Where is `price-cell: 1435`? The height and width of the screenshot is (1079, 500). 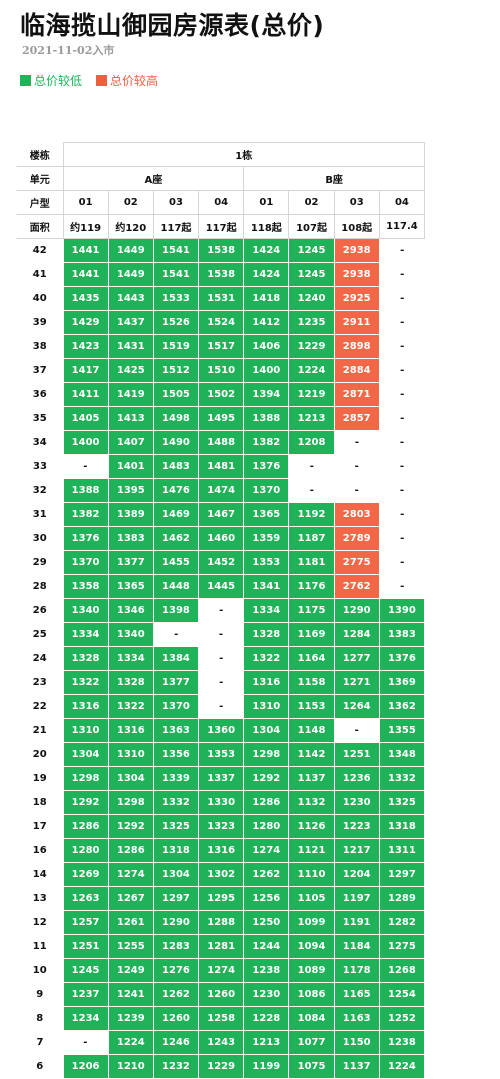 price-cell: 1435 is located at coordinates (85, 298).